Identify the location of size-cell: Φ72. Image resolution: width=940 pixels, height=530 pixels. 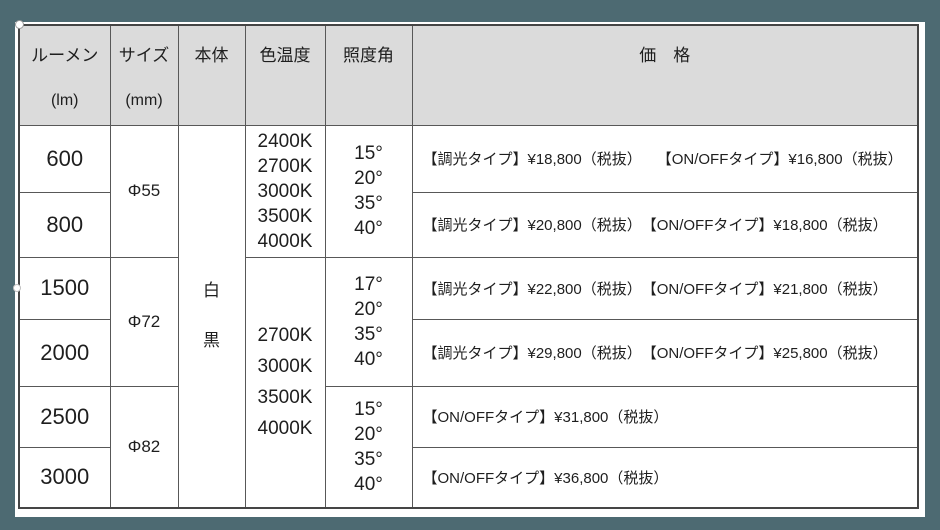
(144, 321).